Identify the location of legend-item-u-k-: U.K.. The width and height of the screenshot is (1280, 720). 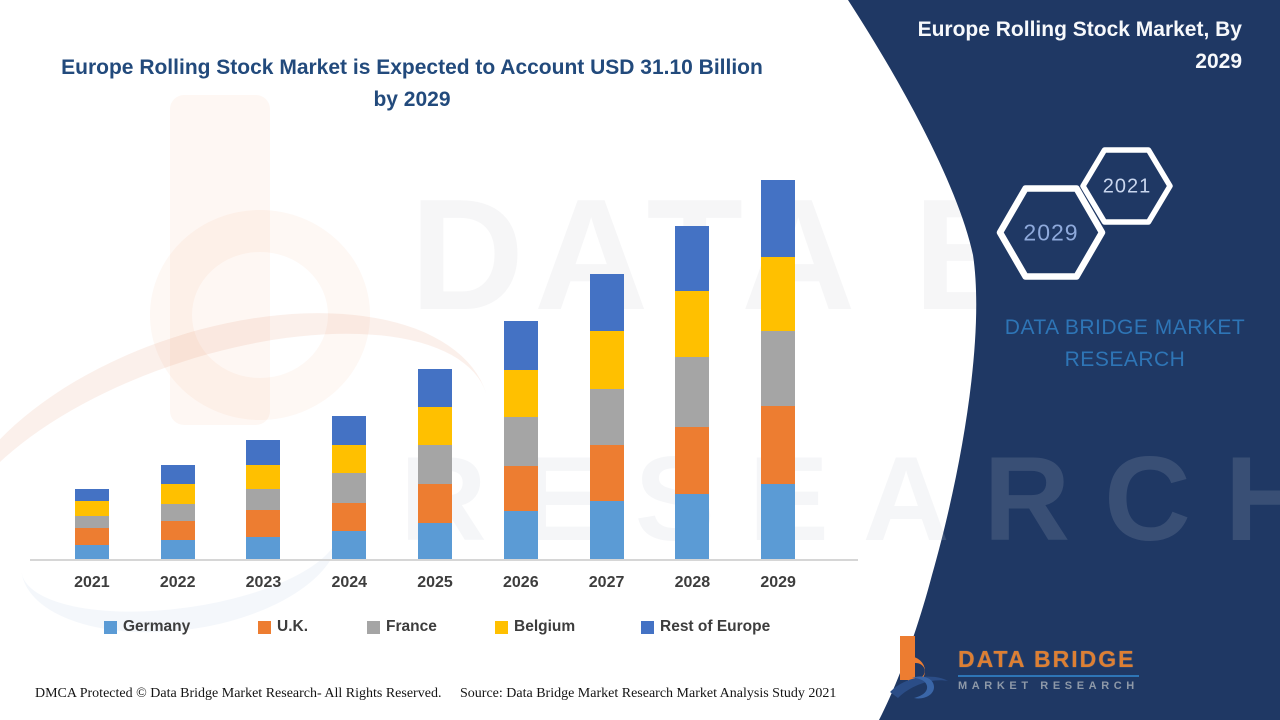
(283, 627).